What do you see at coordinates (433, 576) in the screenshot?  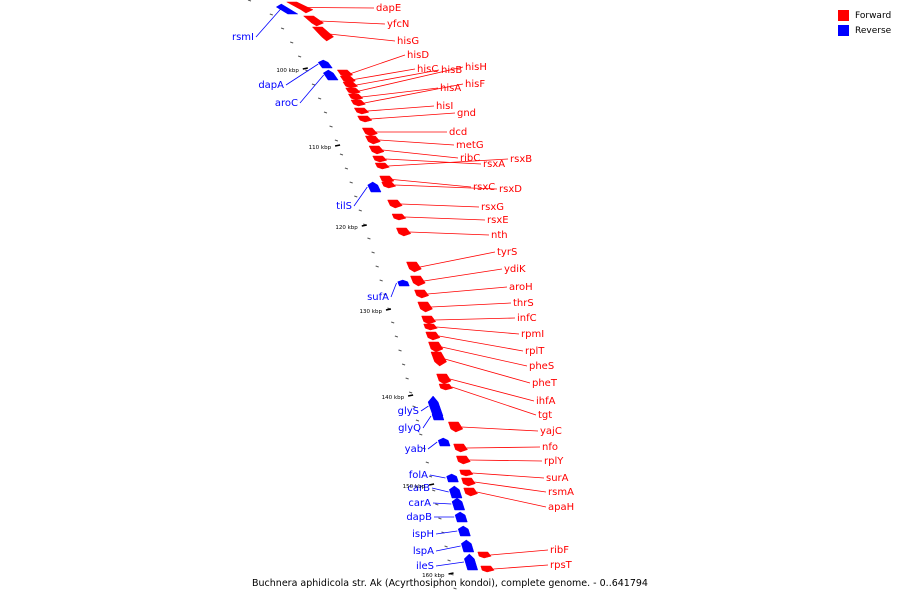 I see `scale-label: 160 kbp` at bounding box center [433, 576].